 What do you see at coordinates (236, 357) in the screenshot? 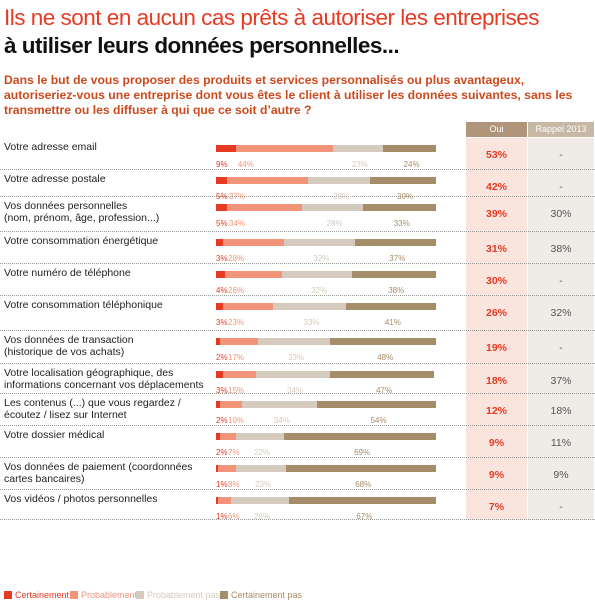
I see `data-label-probablement: 17%` at bounding box center [236, 357].